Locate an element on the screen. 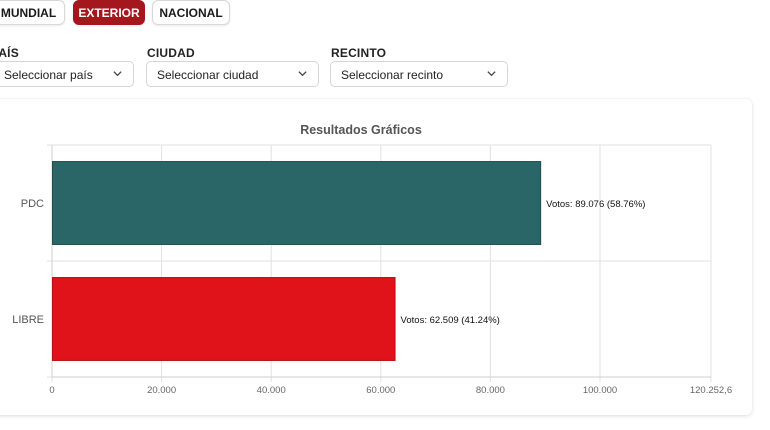  x-tick-label: 100.000 is located at coordinates (600, 390).